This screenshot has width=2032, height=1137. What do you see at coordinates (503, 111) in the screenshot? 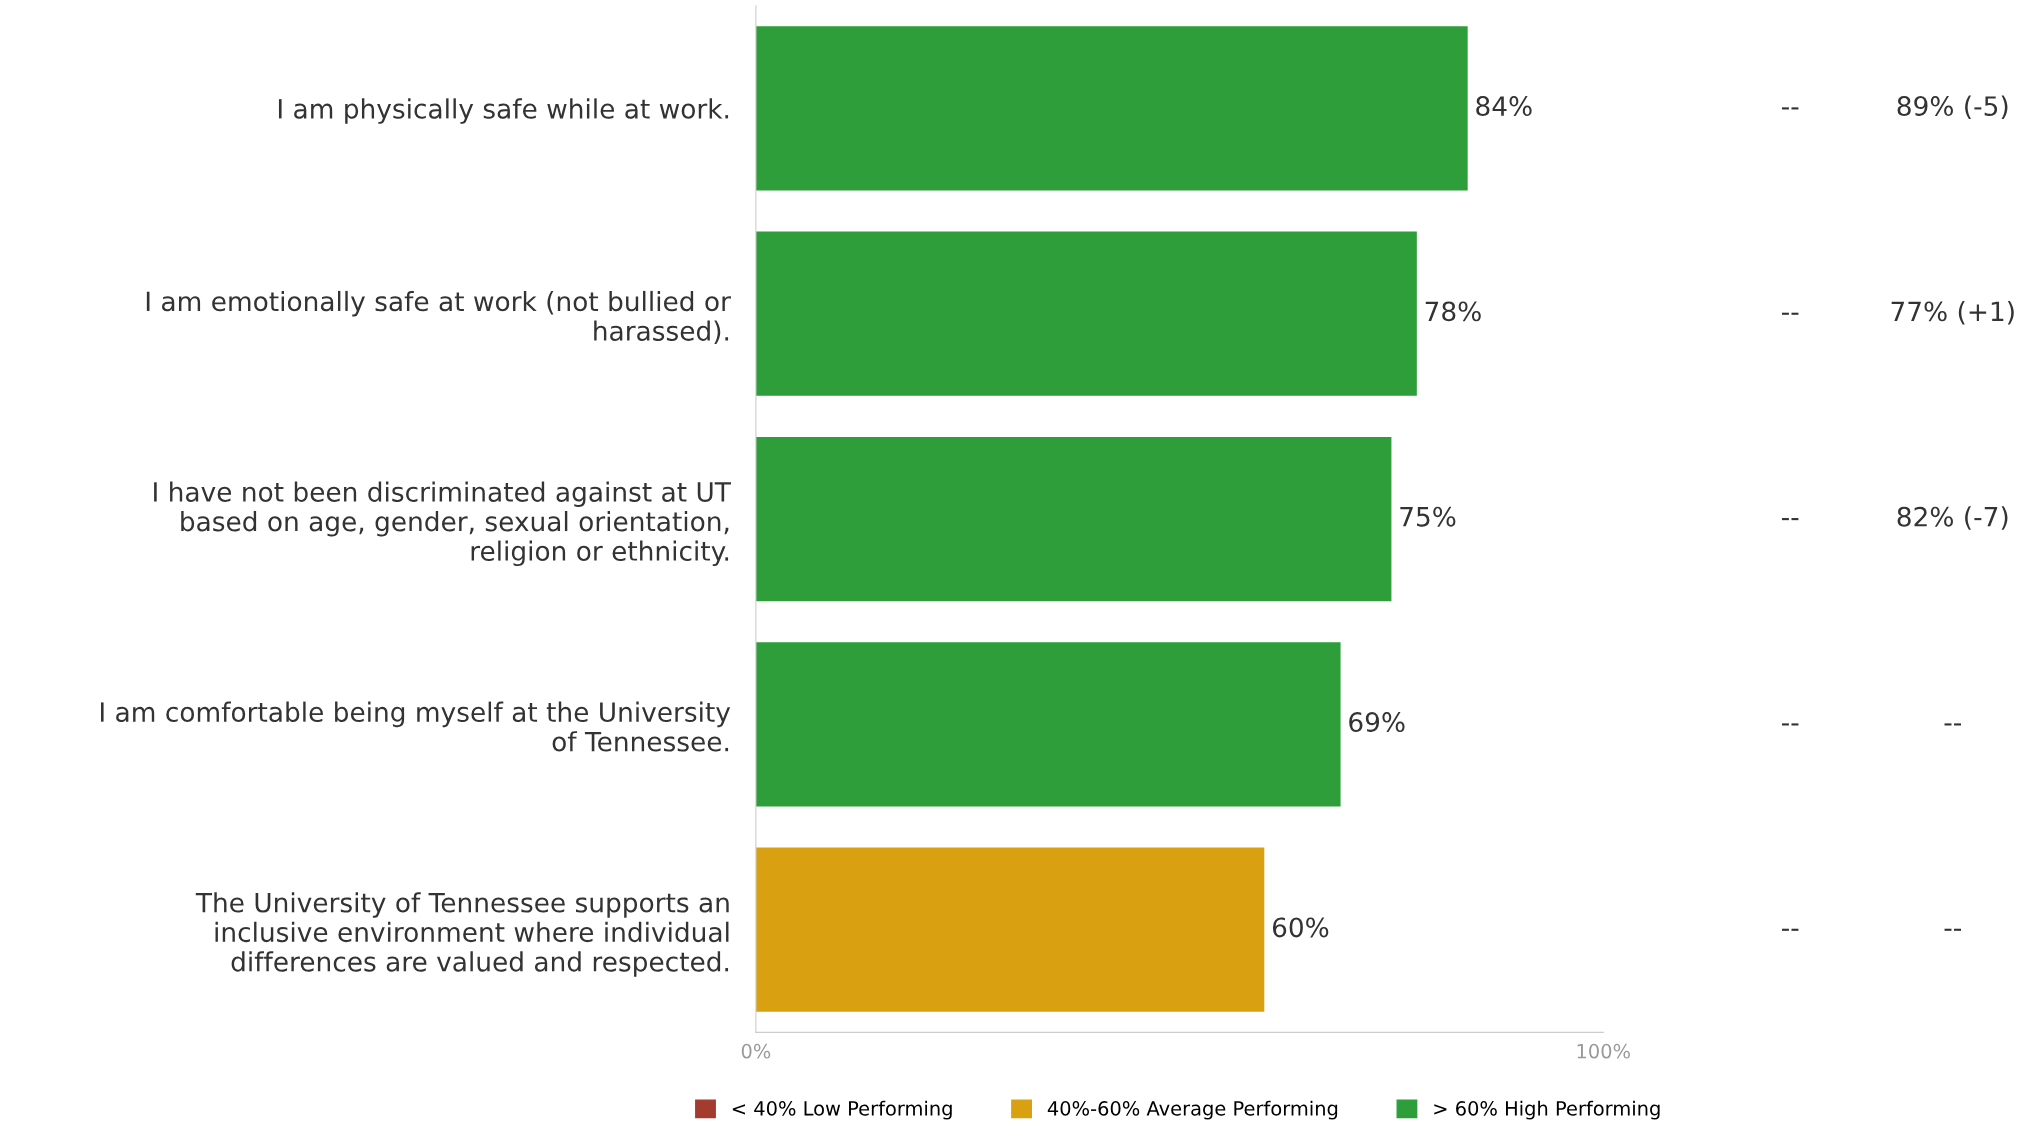
I see `y-tick-label: I am physically safe while at work.` at bounding box center [503, 111].